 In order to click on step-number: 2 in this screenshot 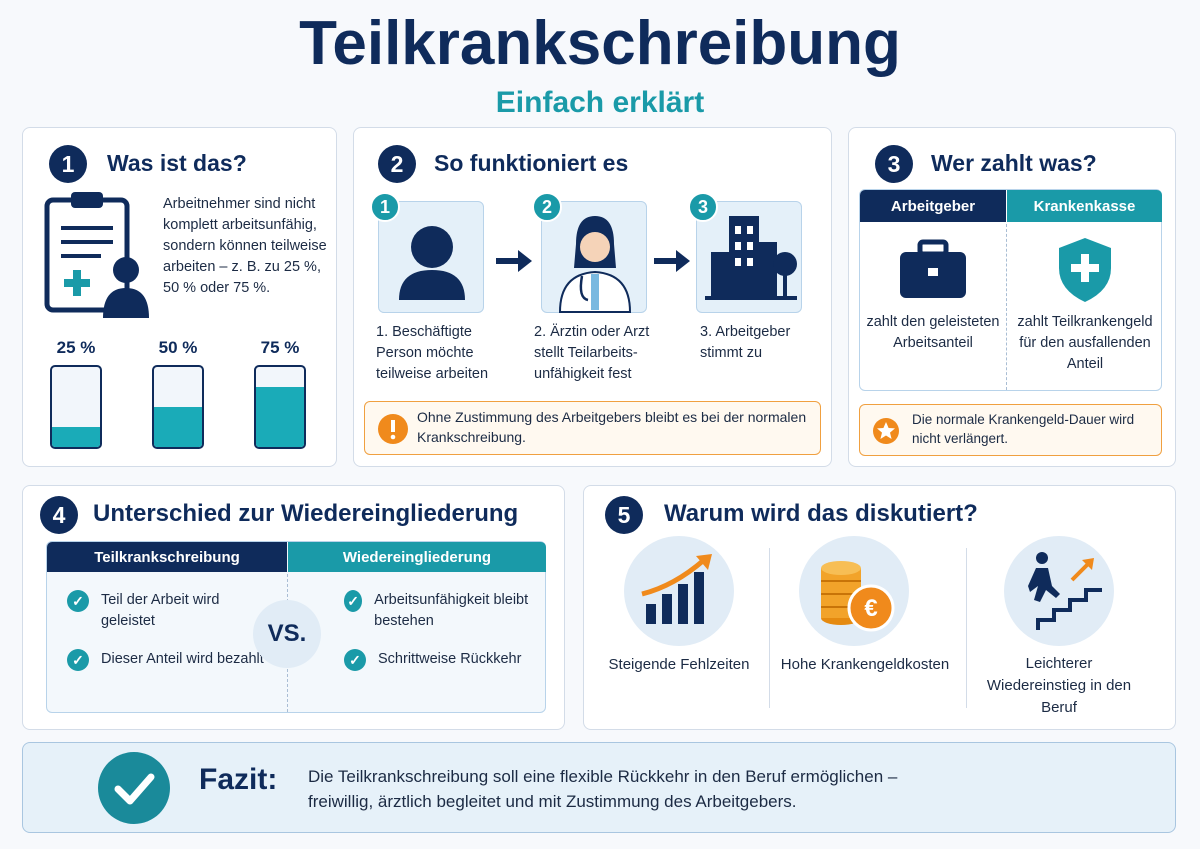, I will do `click(547, 207)`.